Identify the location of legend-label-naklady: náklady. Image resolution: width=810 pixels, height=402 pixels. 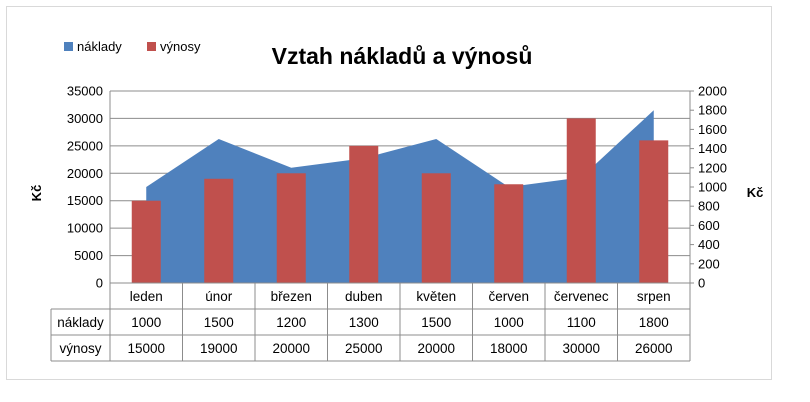
(99, 46).